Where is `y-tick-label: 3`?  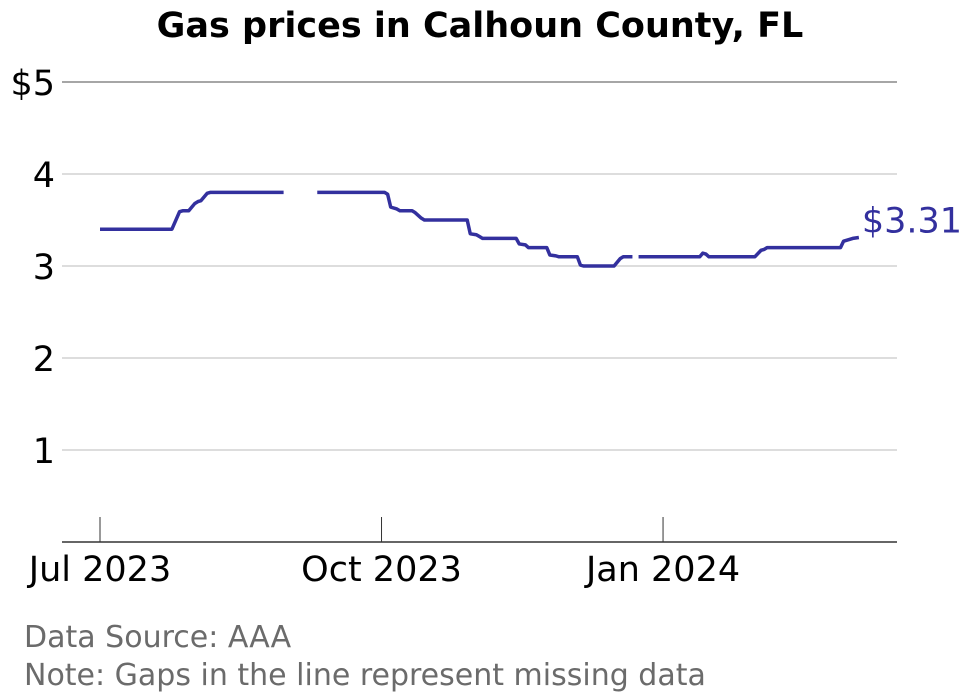 y-tick-label: 3 is located at coordinates (44, 268).